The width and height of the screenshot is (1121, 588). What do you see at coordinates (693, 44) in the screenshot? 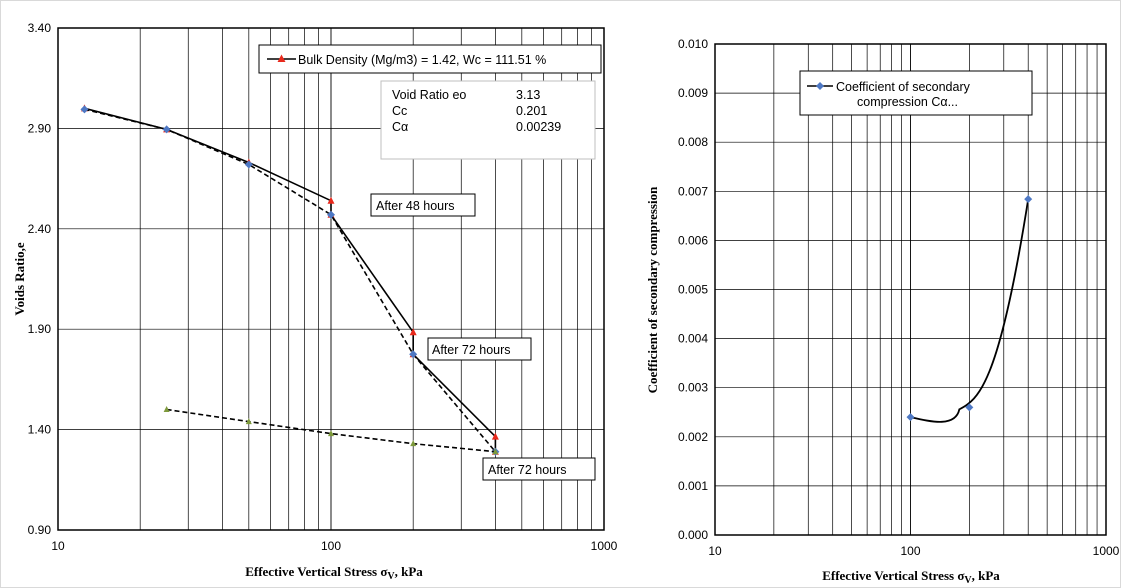
I see `y-tick-label: 0.010` at bounding box center [693, 44].